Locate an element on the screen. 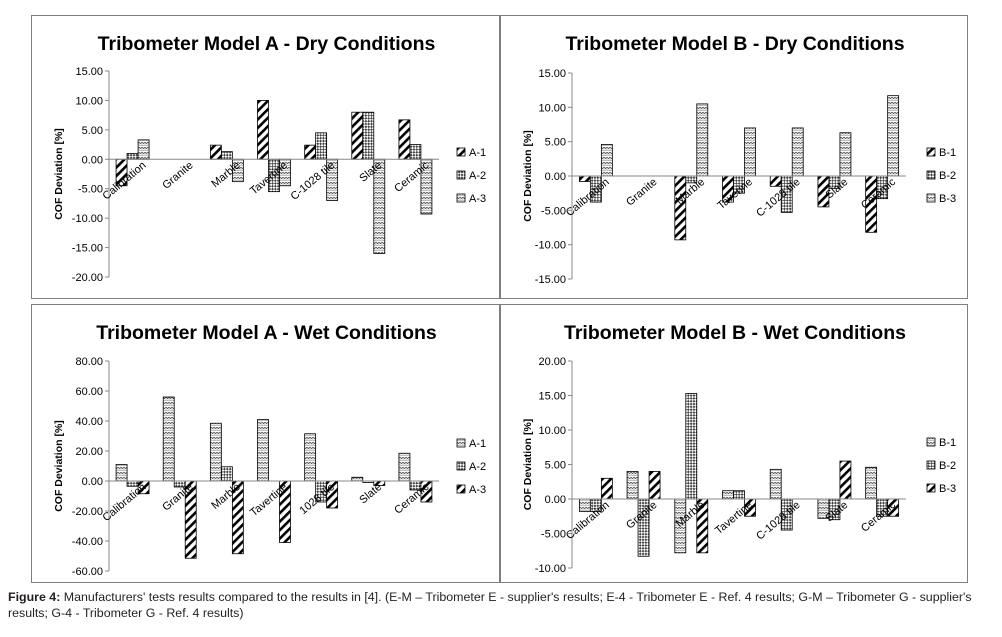  category-label: Tavertine is located at coordinates (734, 518).